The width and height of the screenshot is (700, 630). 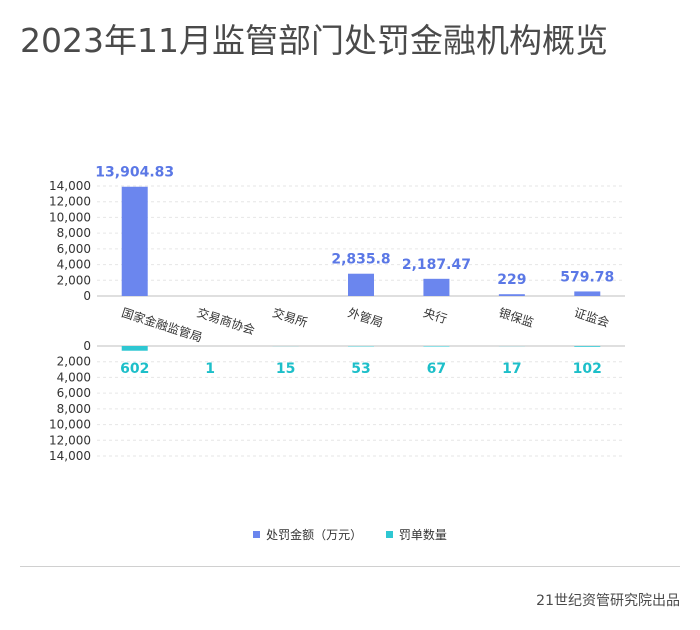 I want to click on x-category-label: 国家金融监管局, so click(x=162, y=325).